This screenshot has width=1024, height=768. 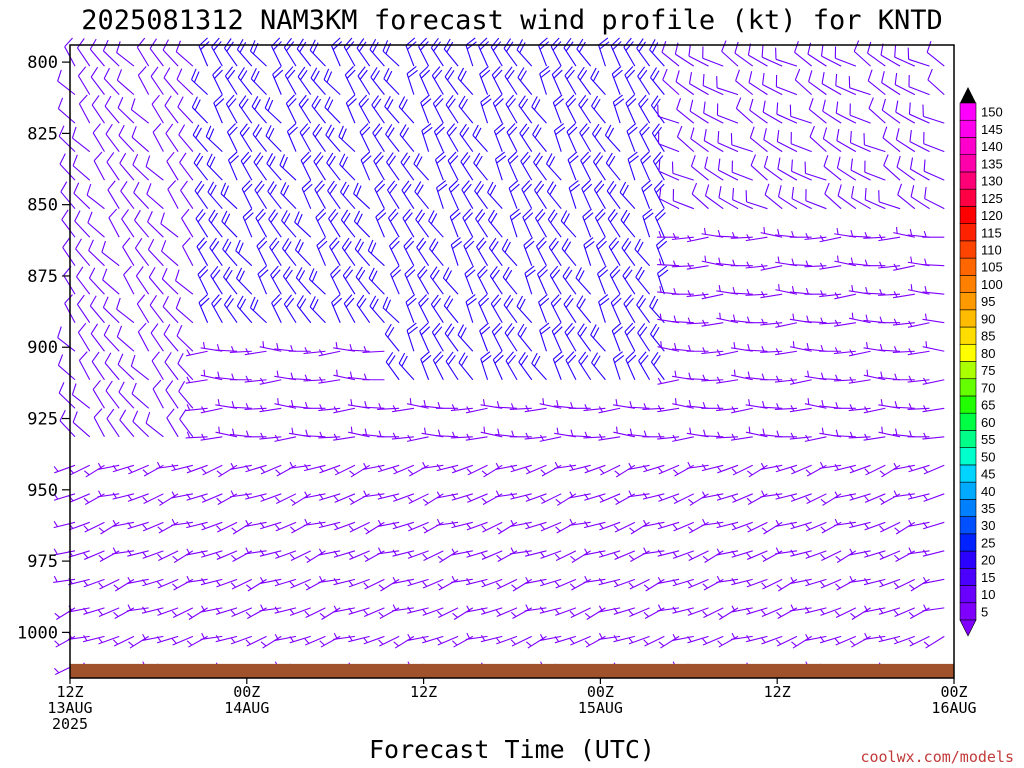 What do you see at coordinates (992, 129) in the screenshot?
I see `colorbar-label: 145` at bounding box center [992, 129].